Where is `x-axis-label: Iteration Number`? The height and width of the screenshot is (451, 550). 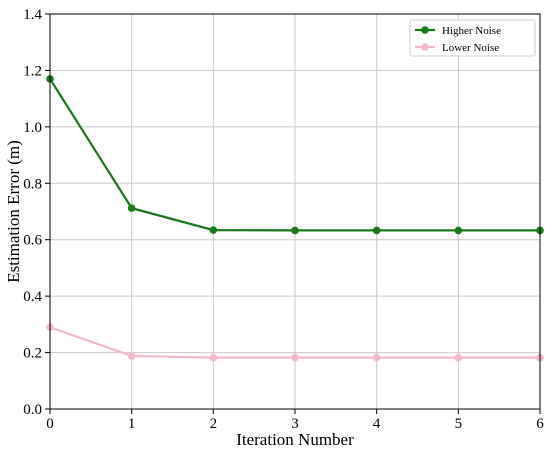
x-axis-label: Iteration Number is located at coordinates (295, 439).